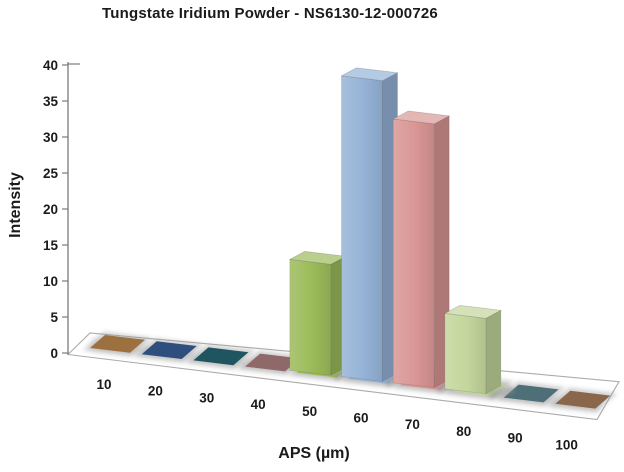 This screenshot has height=472, width=624. I want to click on bar-80-front, so click(465, 354).